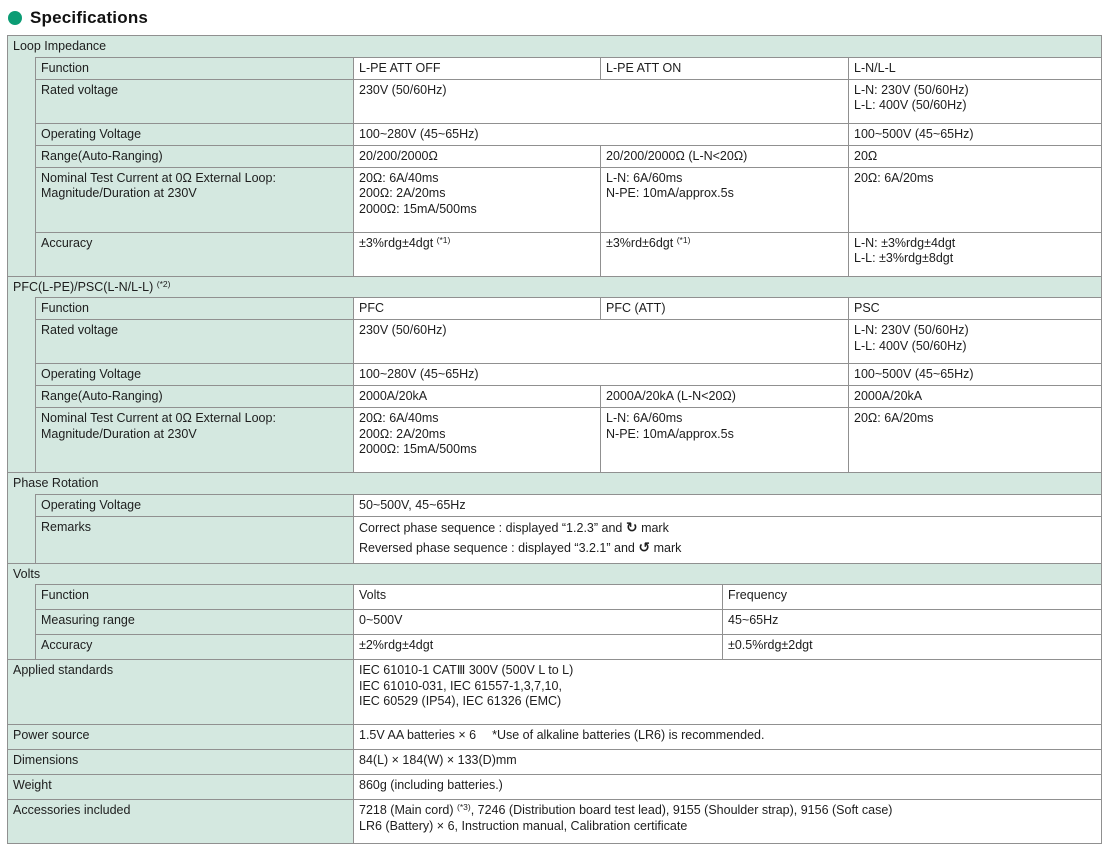 The height and width of the screenshot is (864, 1108). Describe the element at coordinates (180, 762) in the screenshot. I see `row-label-dimensions: Dimensions` at that location.